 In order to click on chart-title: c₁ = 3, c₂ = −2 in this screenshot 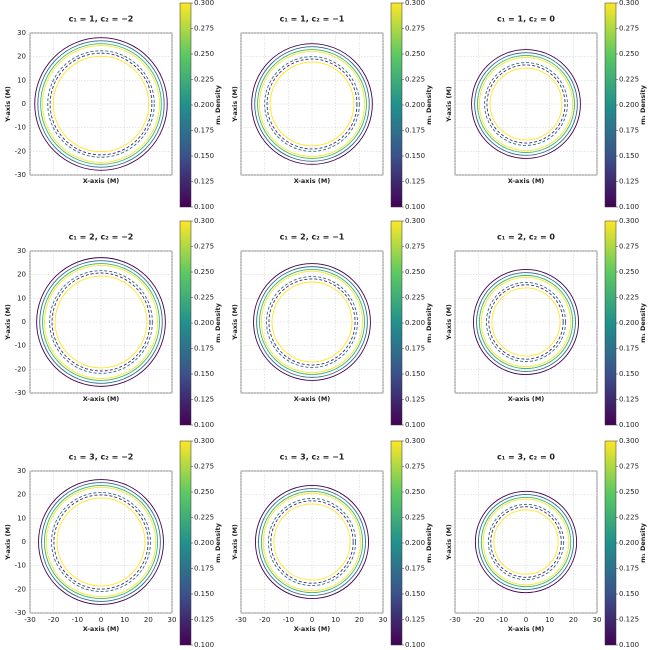, I will do `click(101, 457)`.